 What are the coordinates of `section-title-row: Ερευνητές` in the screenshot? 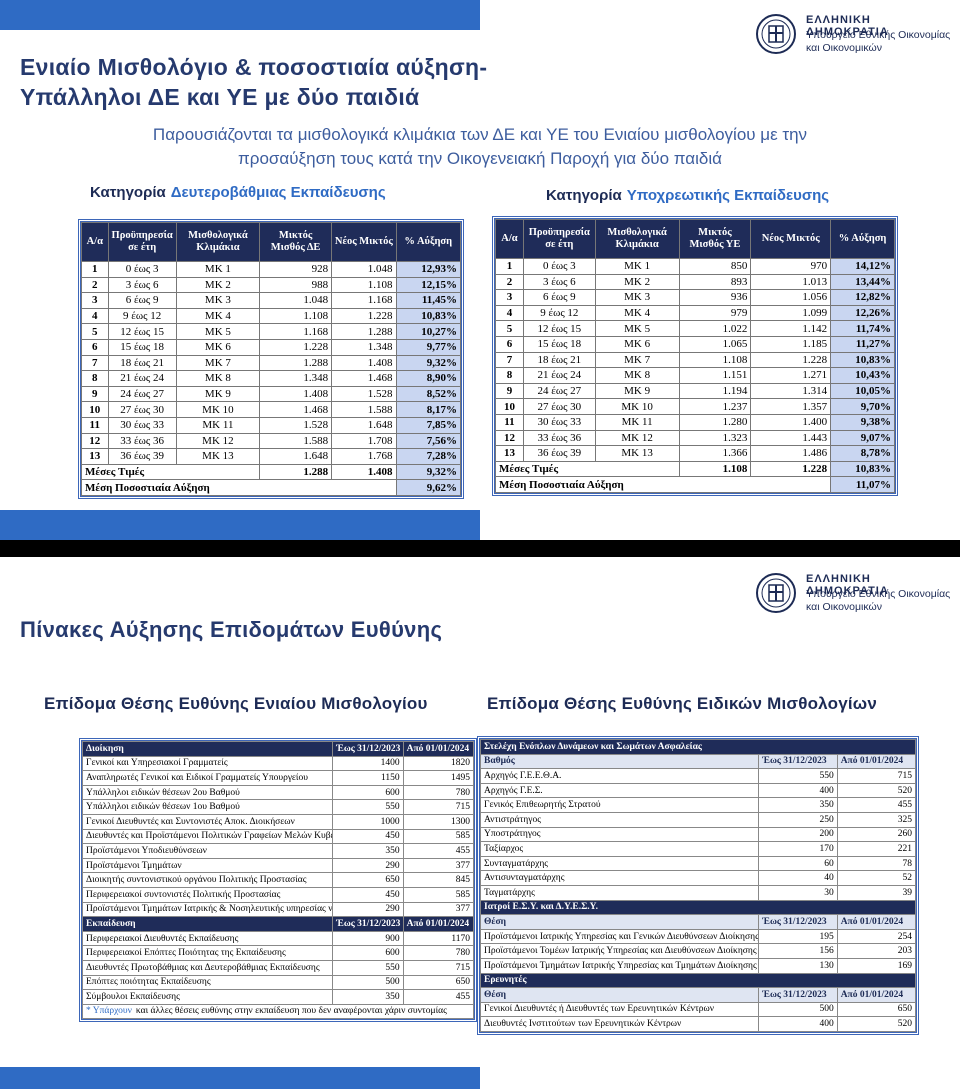 It's located at (698, 980).